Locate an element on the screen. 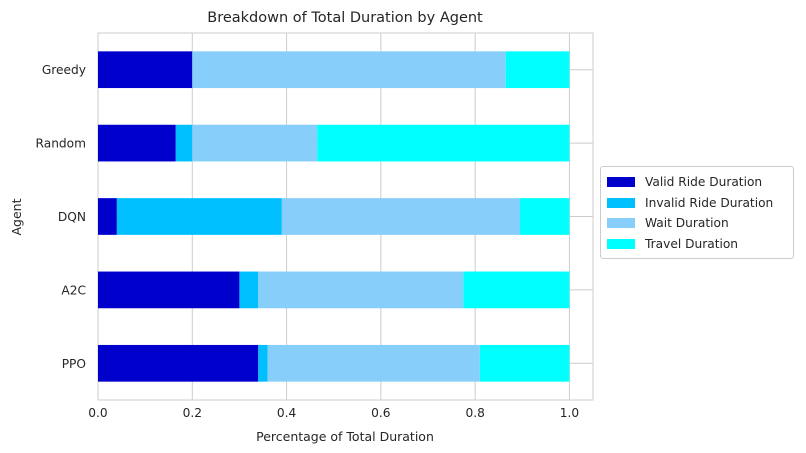  x-tick-label: 0.0 is located at coordinates (97, 413).